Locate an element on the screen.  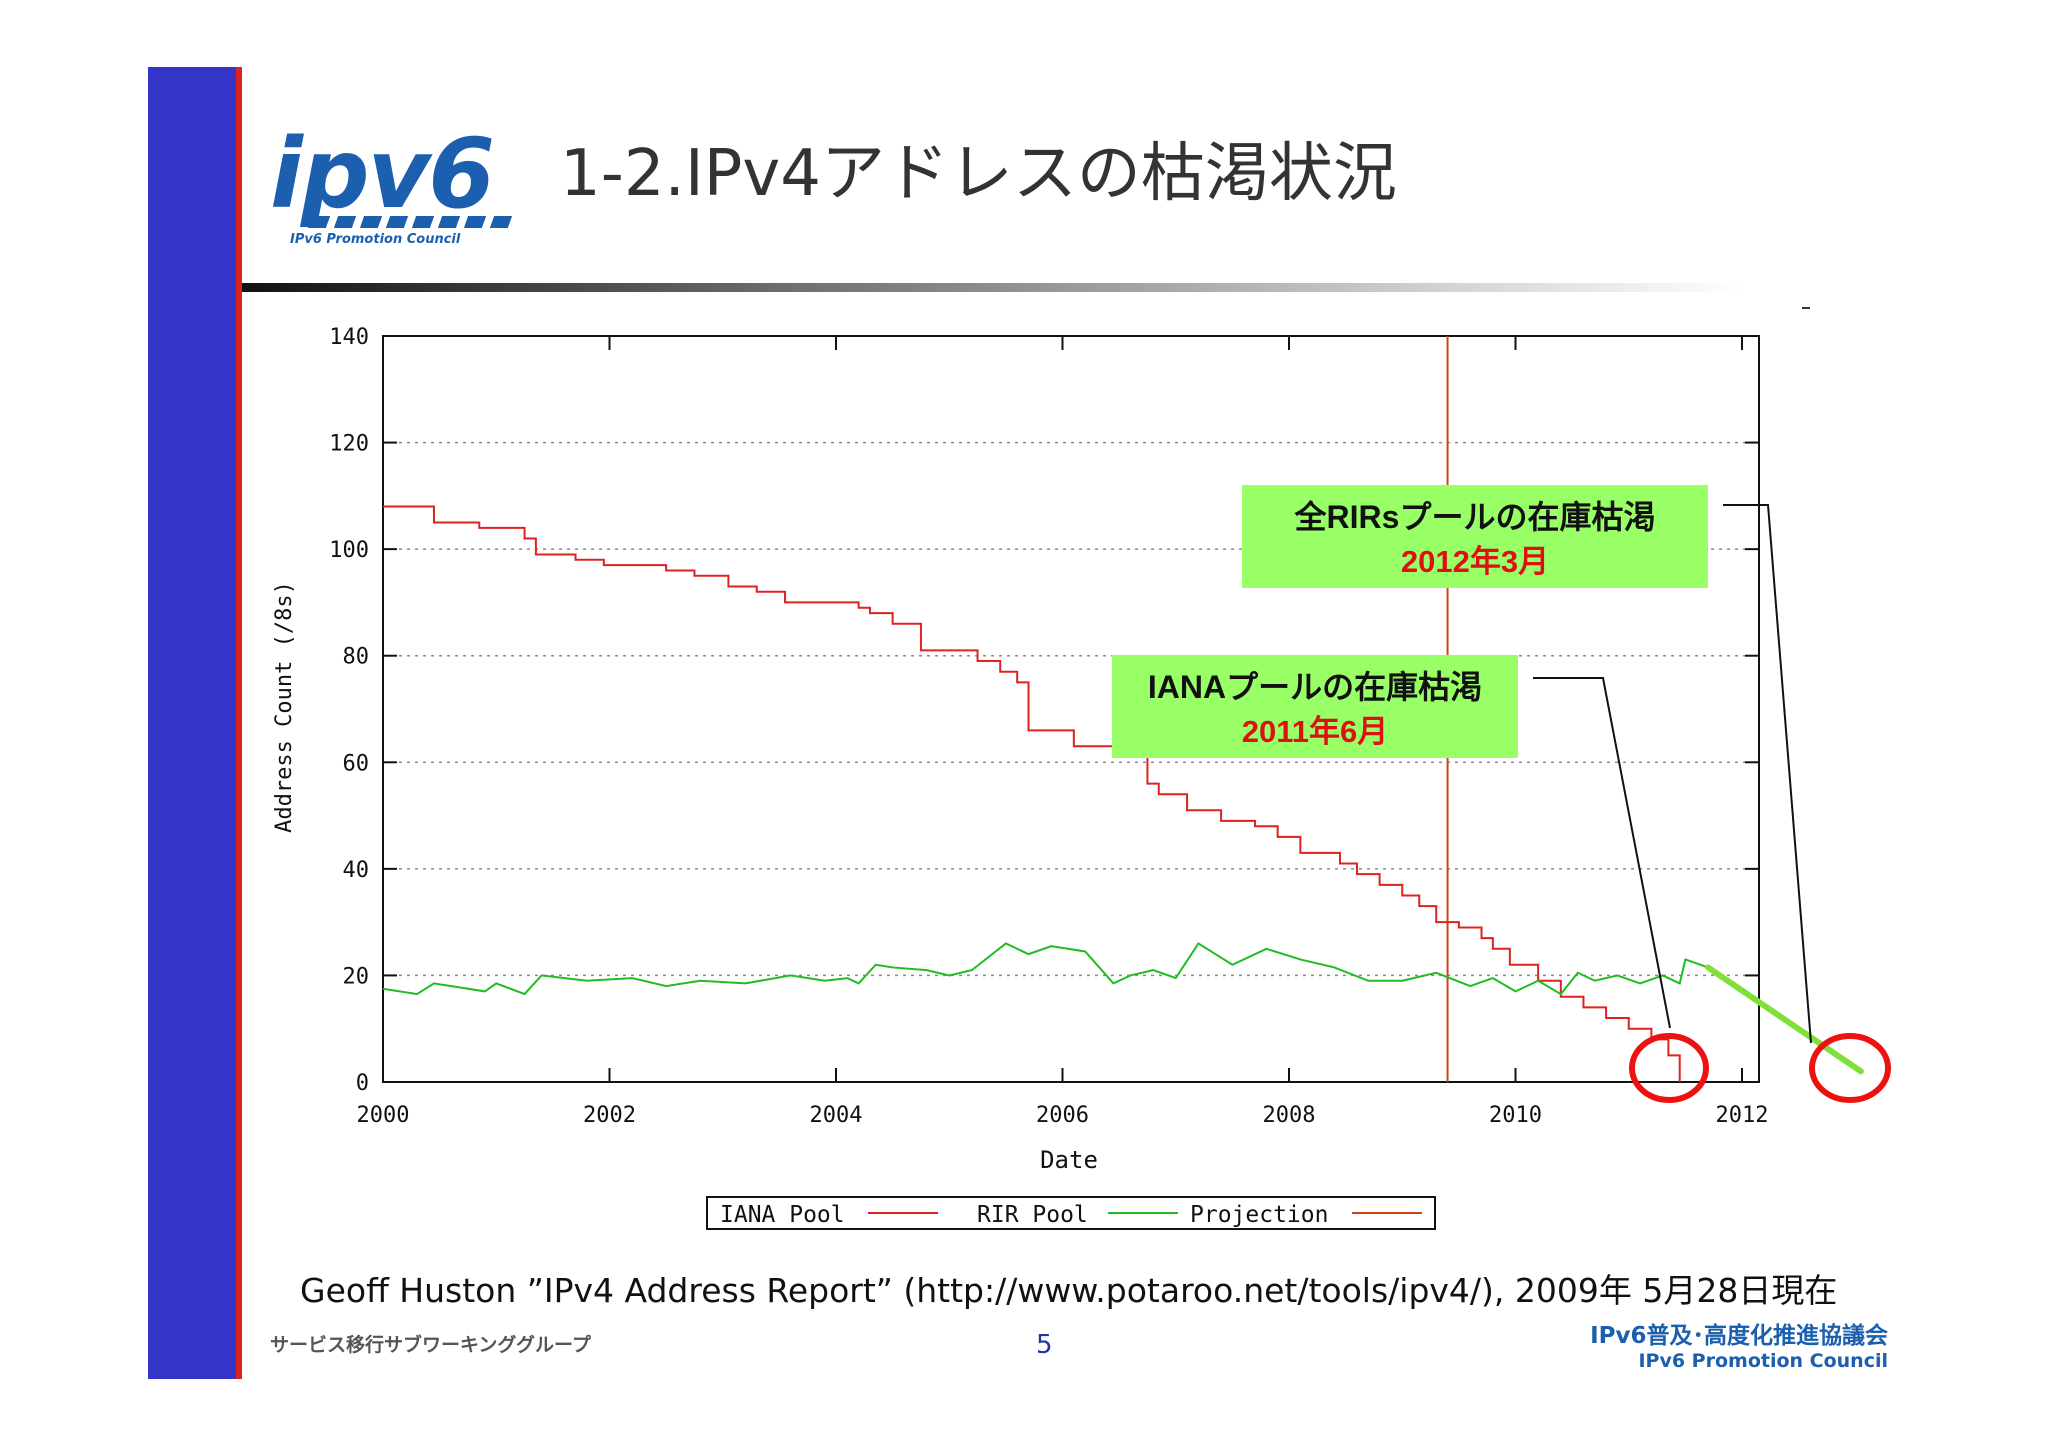
legend-label-projection: Projection is located at coordinates (1259, 1215).